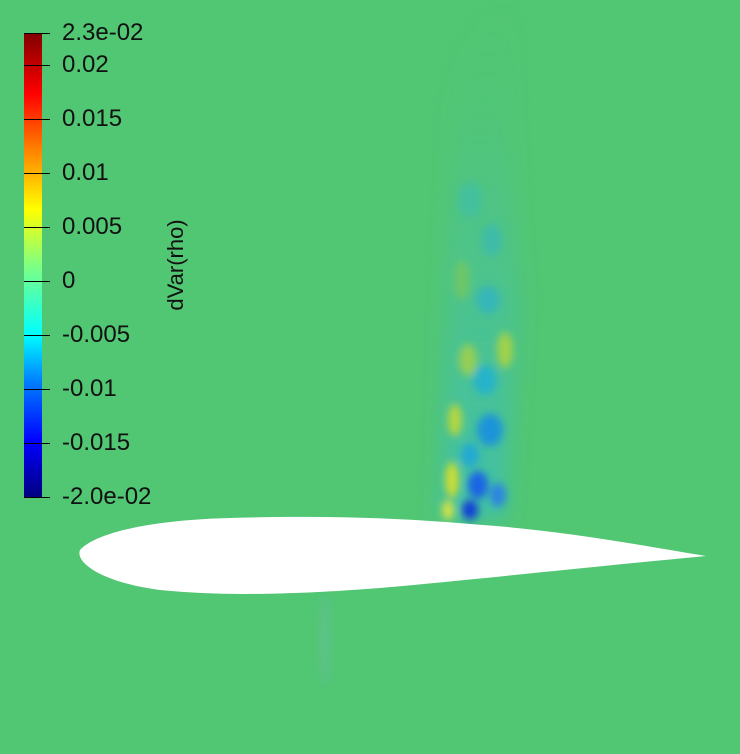 The image size is (740, 754). Describe the element at coordinates (92, 227) in the screenshot. I see `color-legend-tick-label: 0.005` at that location.